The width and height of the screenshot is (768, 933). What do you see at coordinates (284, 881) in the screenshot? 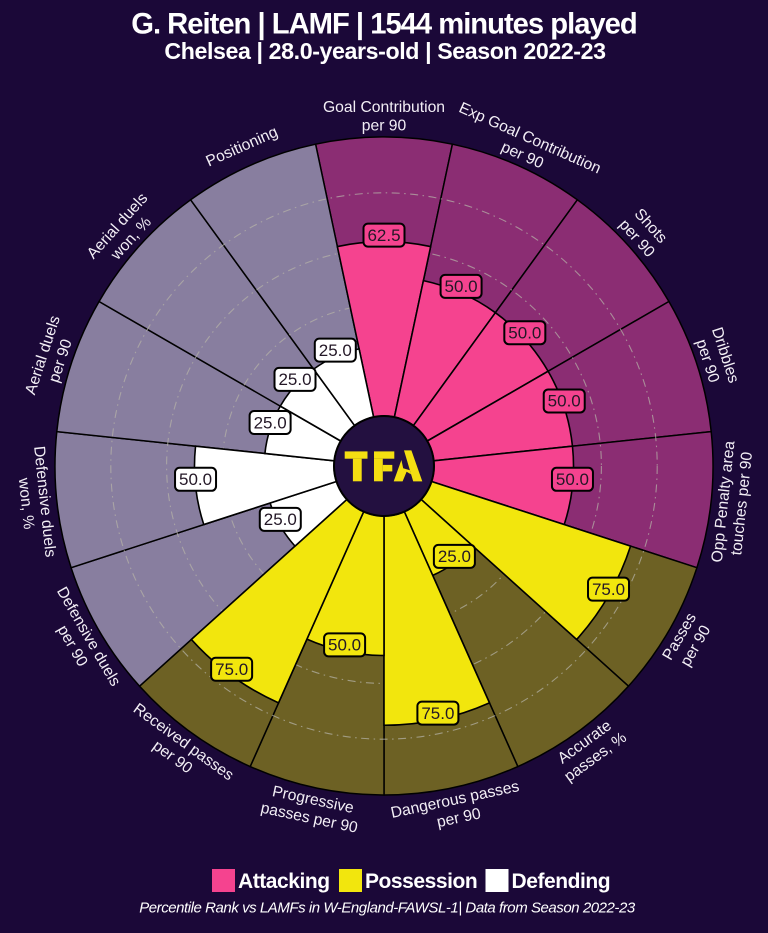
I see `svg-text: Attacking` at bounding box center [284, 881].